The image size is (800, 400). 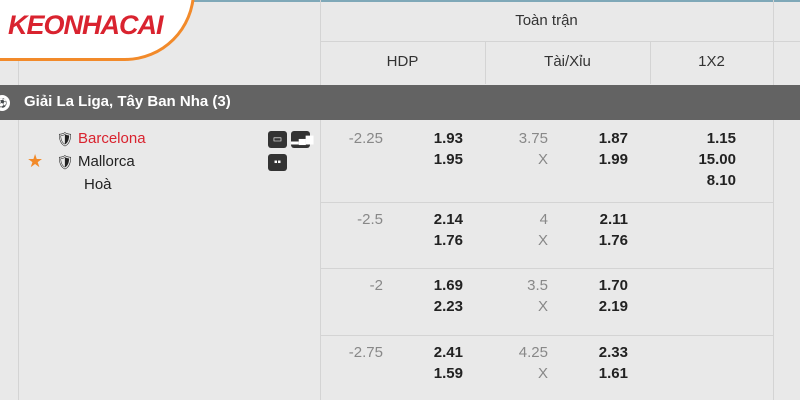 I want to click on league-name: Giải La Liga, Tây Ban Nha (3), so click(x=127, y=101).